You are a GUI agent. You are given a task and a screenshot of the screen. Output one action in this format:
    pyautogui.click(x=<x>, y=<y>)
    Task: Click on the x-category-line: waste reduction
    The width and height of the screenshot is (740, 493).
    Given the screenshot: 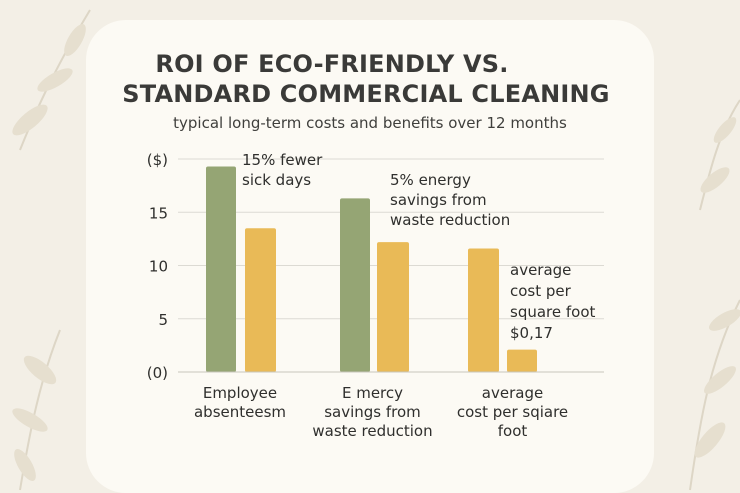 What is the action you would take?
    pyautogui.click(x=372, y=431)
    